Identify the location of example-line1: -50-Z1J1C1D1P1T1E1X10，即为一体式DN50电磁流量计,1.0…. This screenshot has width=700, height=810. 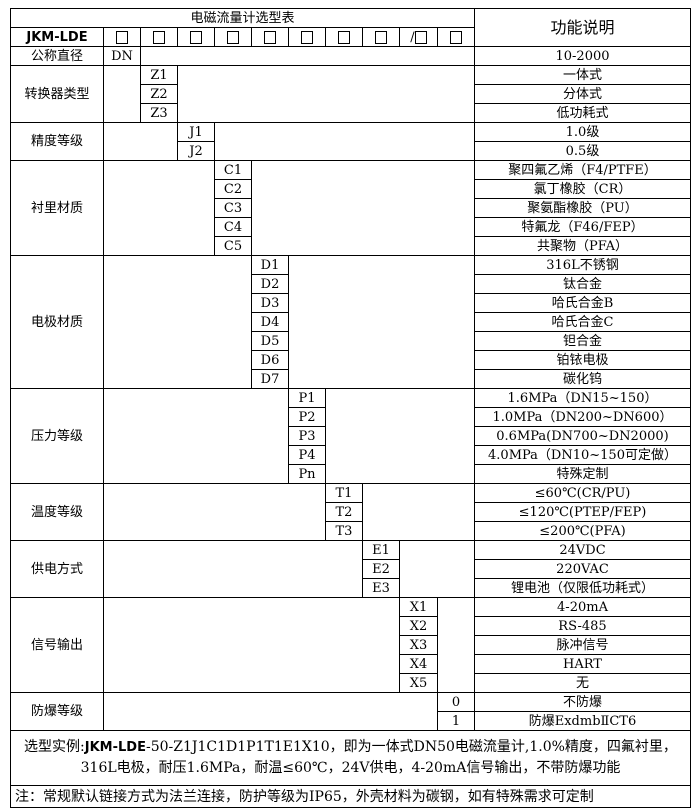
(411, 747).